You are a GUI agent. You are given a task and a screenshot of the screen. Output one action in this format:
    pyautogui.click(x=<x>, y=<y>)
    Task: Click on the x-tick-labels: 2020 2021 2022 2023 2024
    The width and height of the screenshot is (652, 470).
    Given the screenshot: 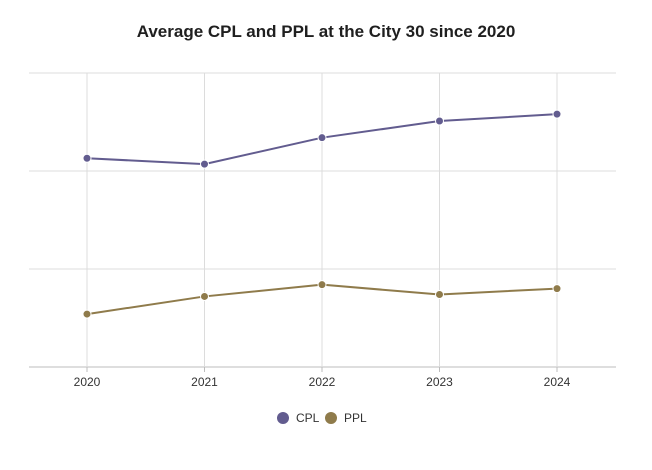 What is the action you would take?
    pyautogui.click(x=322, y=382)
    